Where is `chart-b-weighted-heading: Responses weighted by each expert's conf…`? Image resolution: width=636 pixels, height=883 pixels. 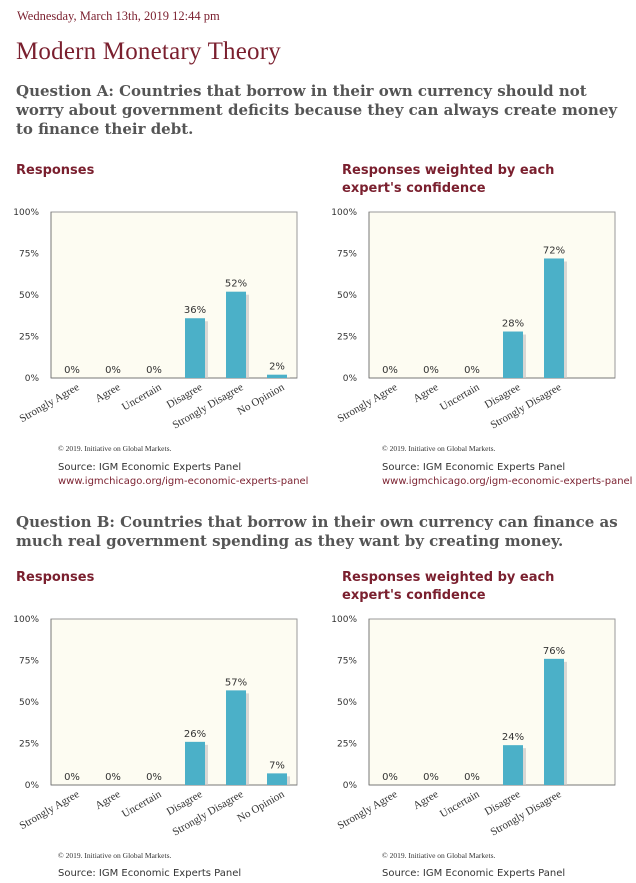
chart-b-weighted-heading: Responses weighted by each expert's conf… is located at coordinates (448, 586).